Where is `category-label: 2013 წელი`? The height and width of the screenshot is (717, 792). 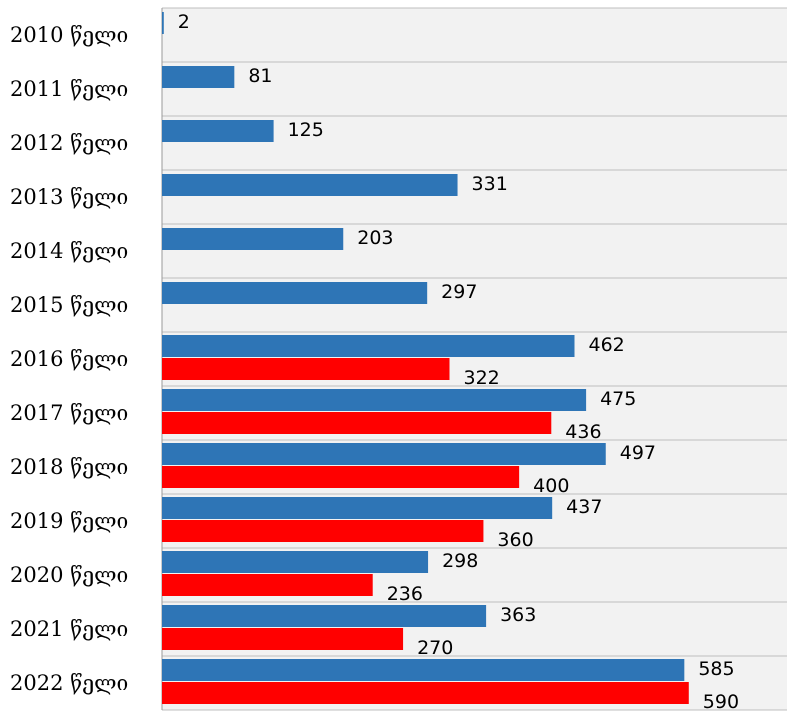
category-label: 2013 წელი is located at coordinates (69, 197).